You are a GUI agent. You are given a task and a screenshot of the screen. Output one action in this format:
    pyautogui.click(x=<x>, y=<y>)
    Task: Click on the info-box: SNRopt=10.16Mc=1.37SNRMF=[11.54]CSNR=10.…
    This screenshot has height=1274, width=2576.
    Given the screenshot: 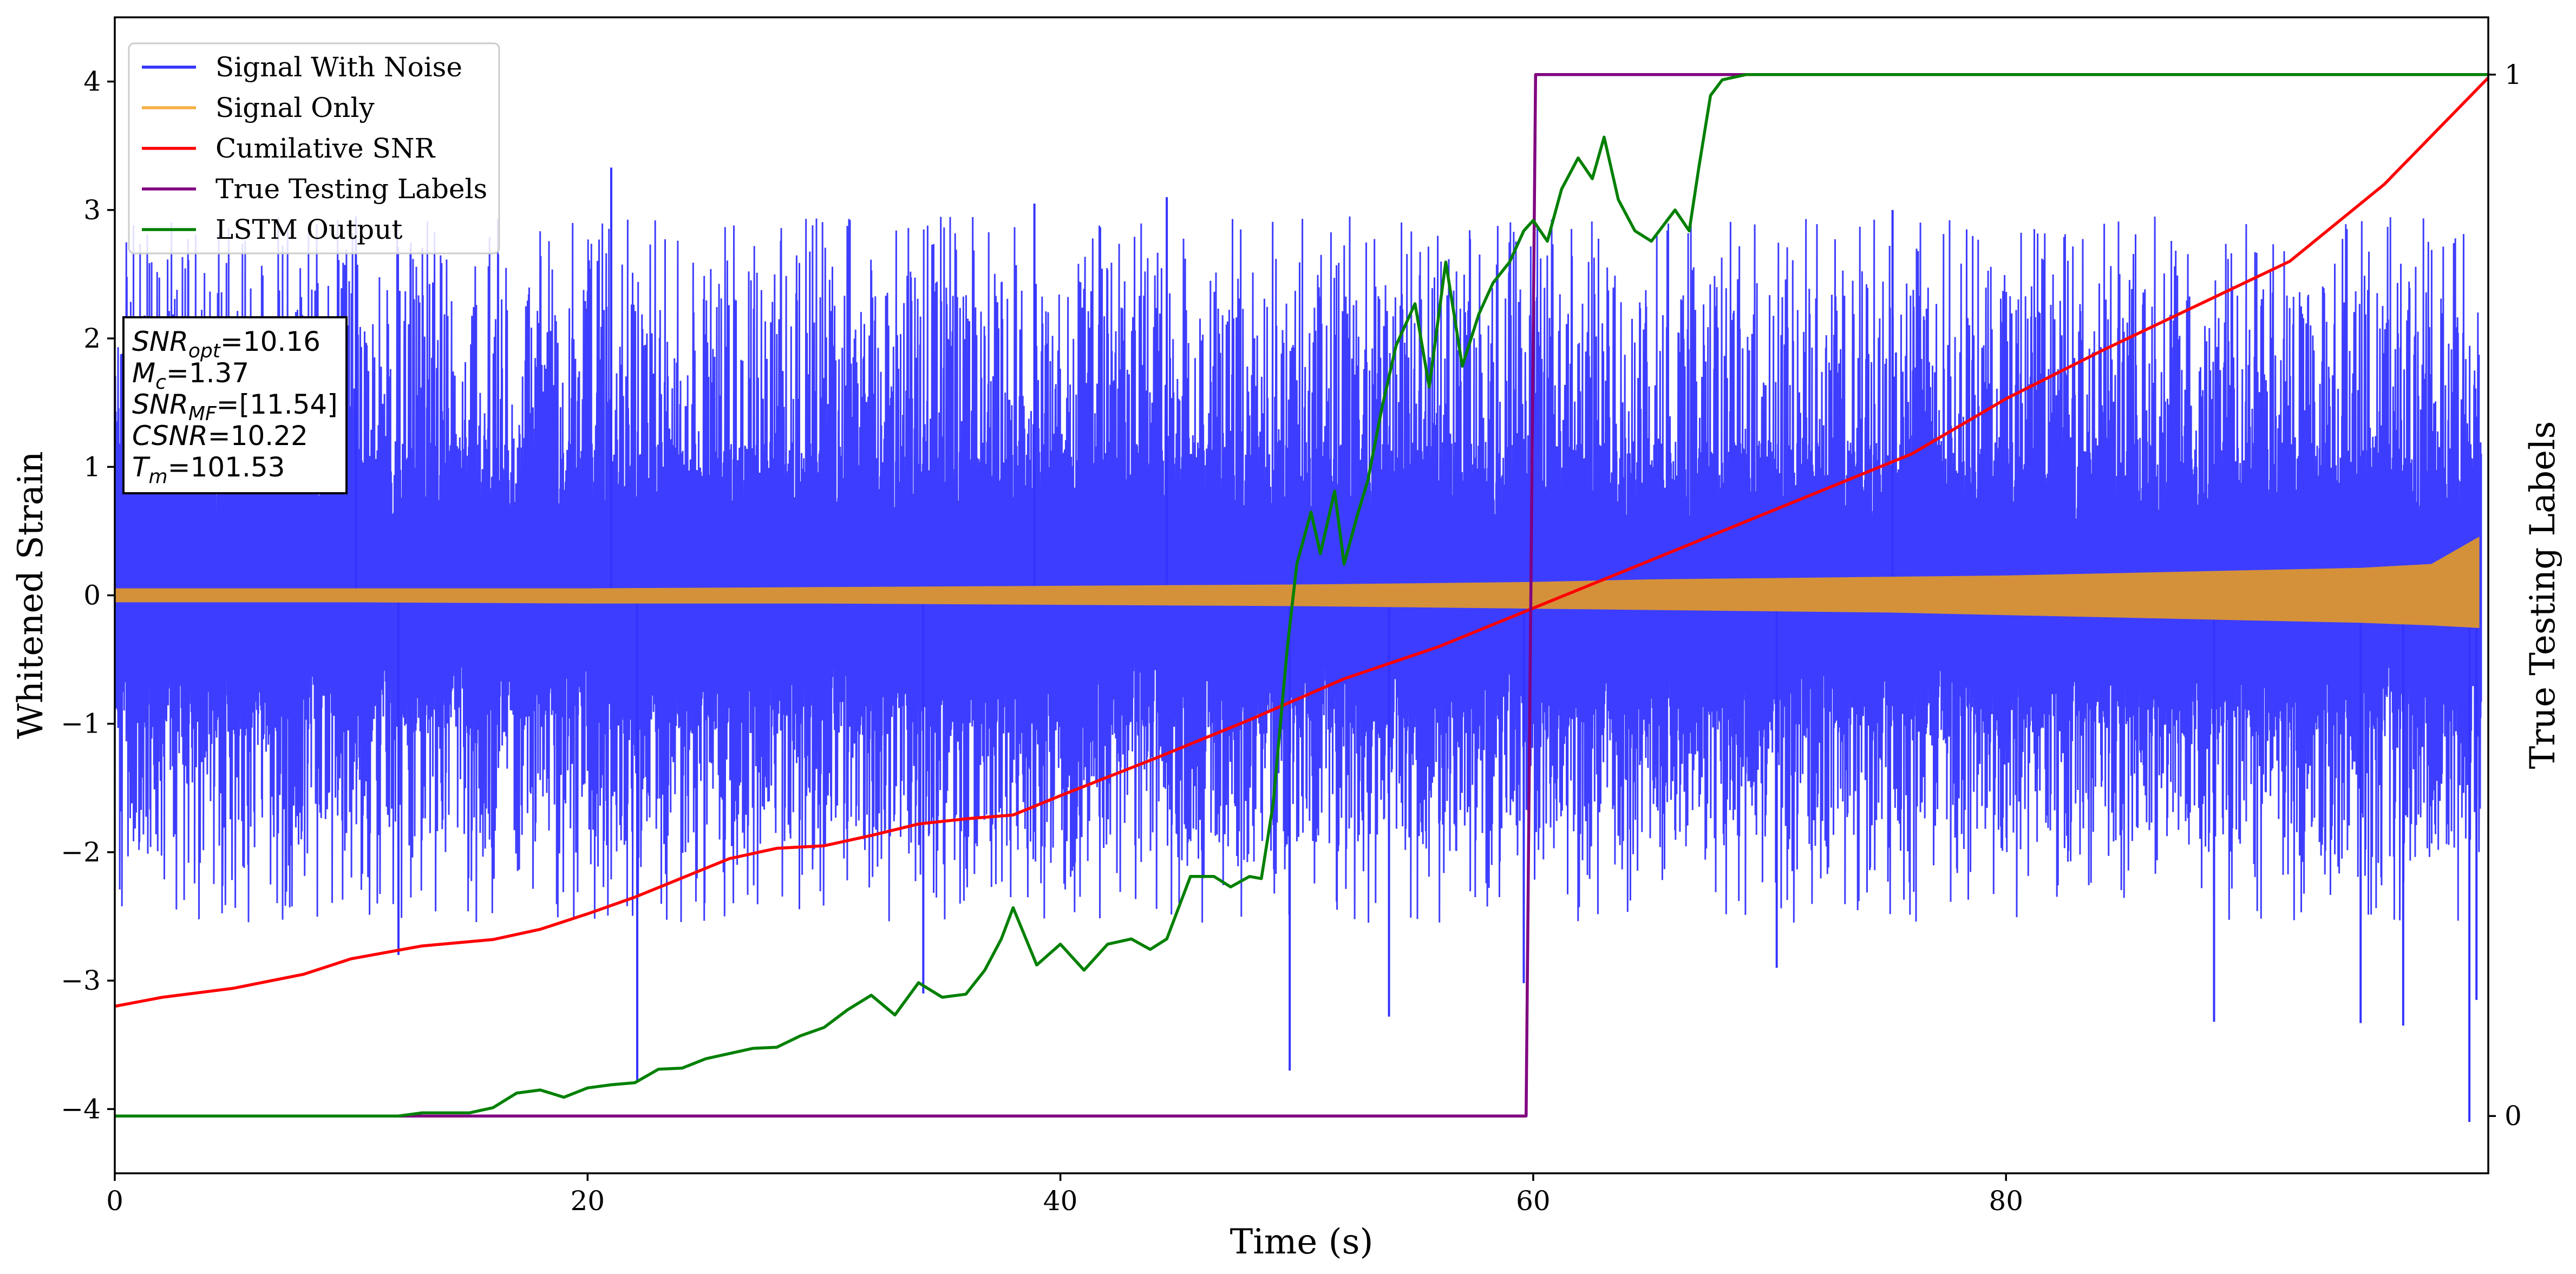 What is the action you would take?
    pyautogui.click(x=235, y=405)
    